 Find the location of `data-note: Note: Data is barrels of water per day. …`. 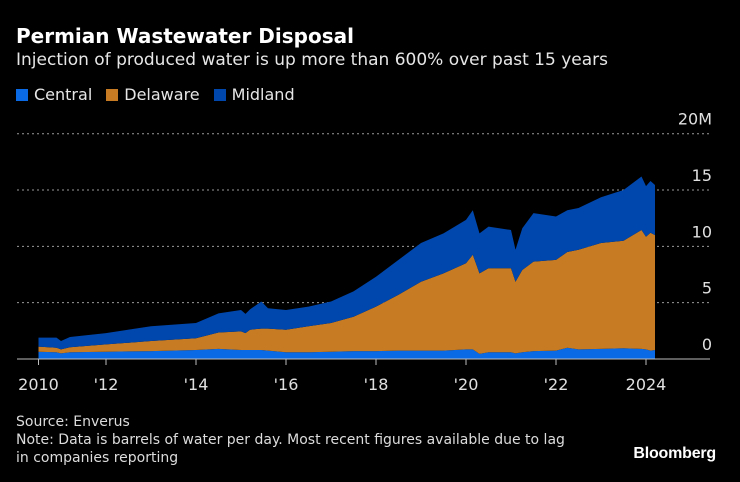

data-note: Note: Data is barrels of water per day. … is located at coordinates (290, 449).